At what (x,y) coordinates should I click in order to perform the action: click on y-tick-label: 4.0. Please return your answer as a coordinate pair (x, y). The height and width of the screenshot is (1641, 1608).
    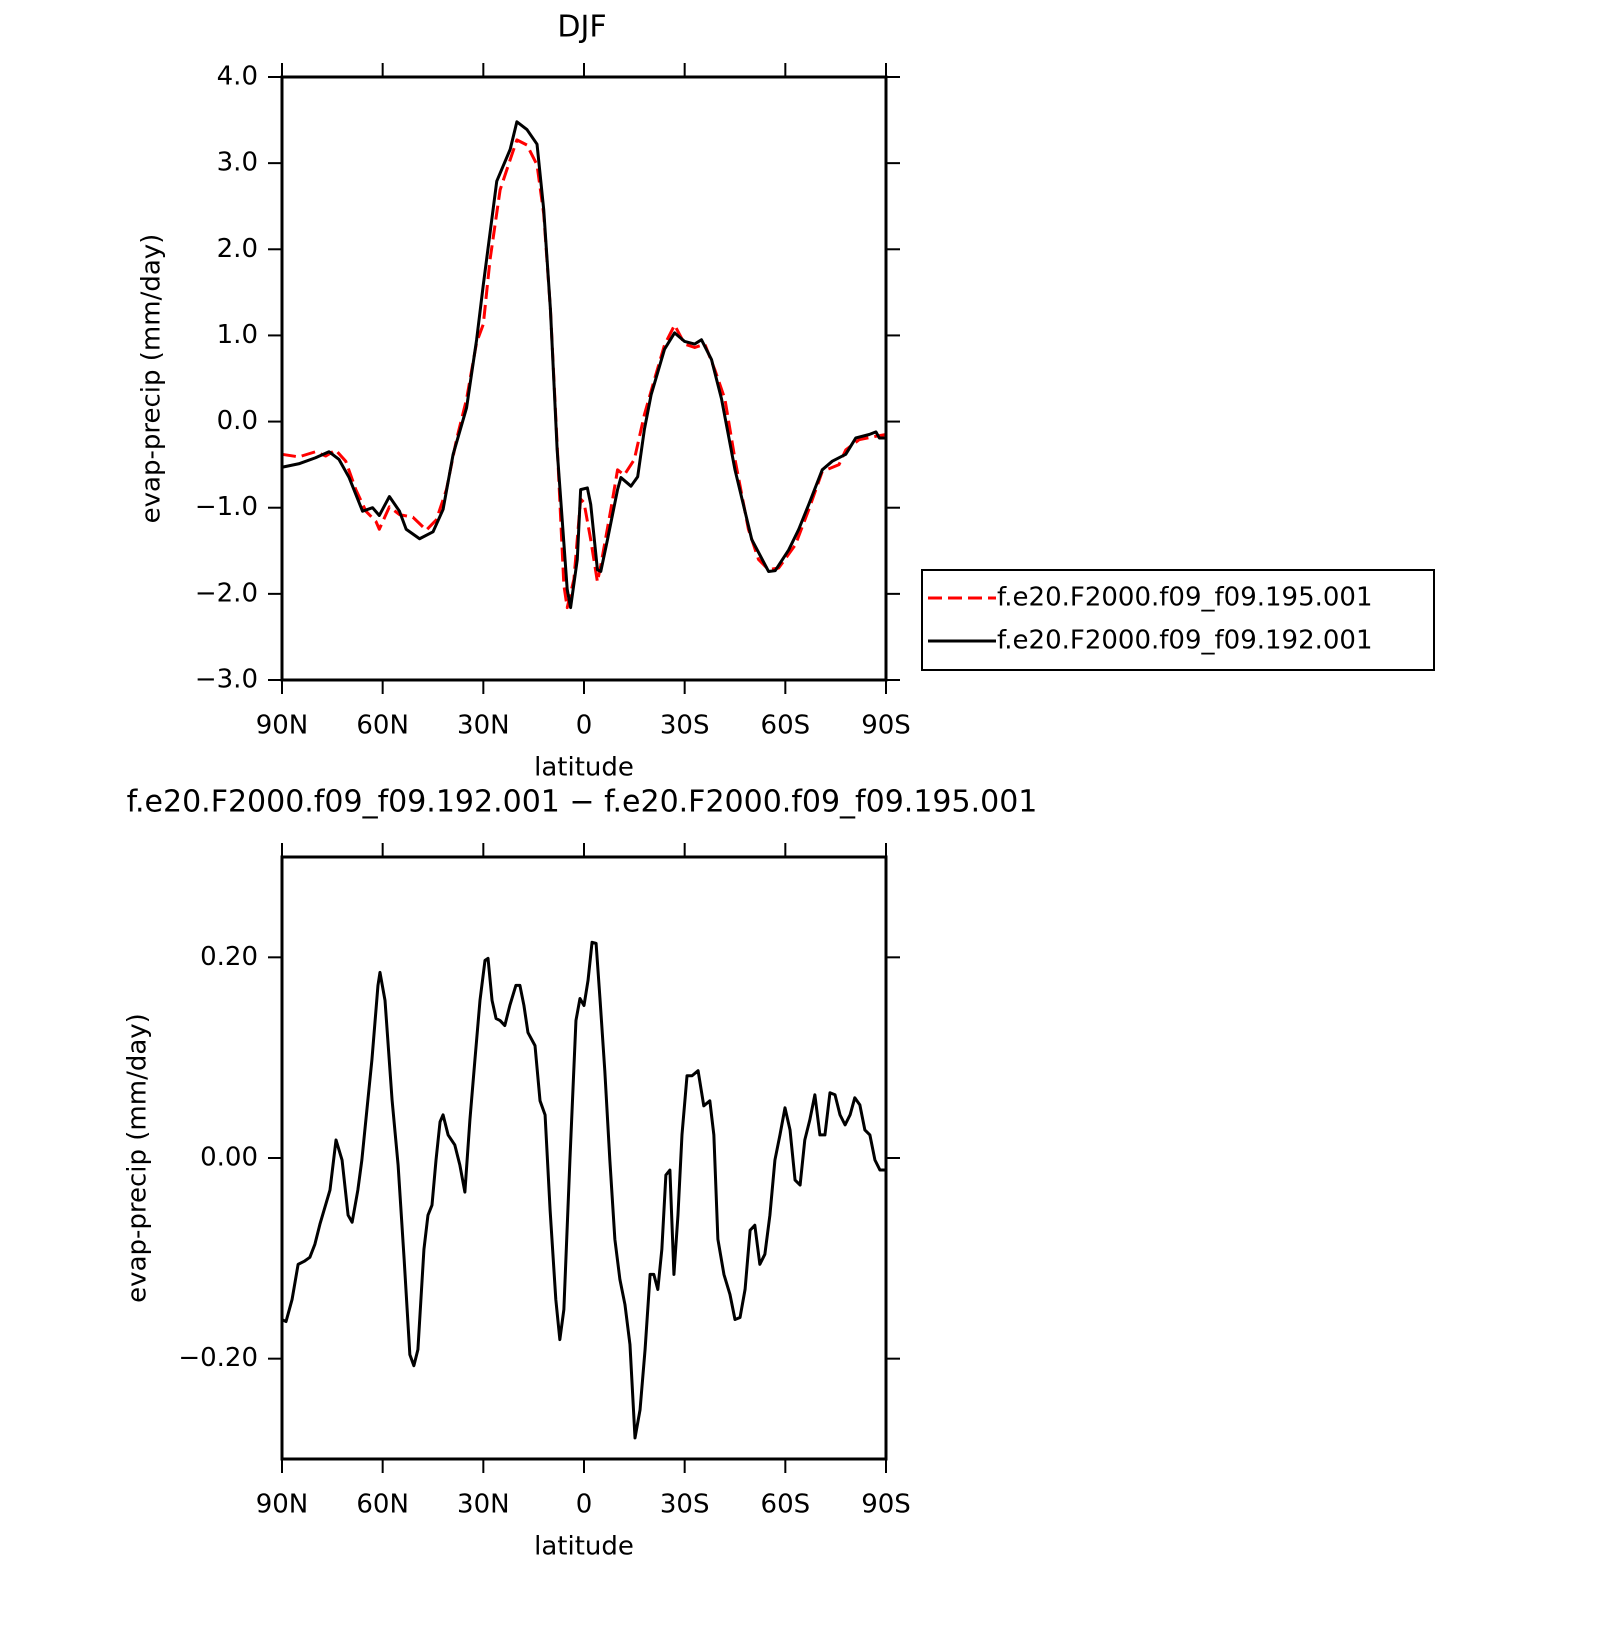
    Looking at the image, I should click on (237, 77).